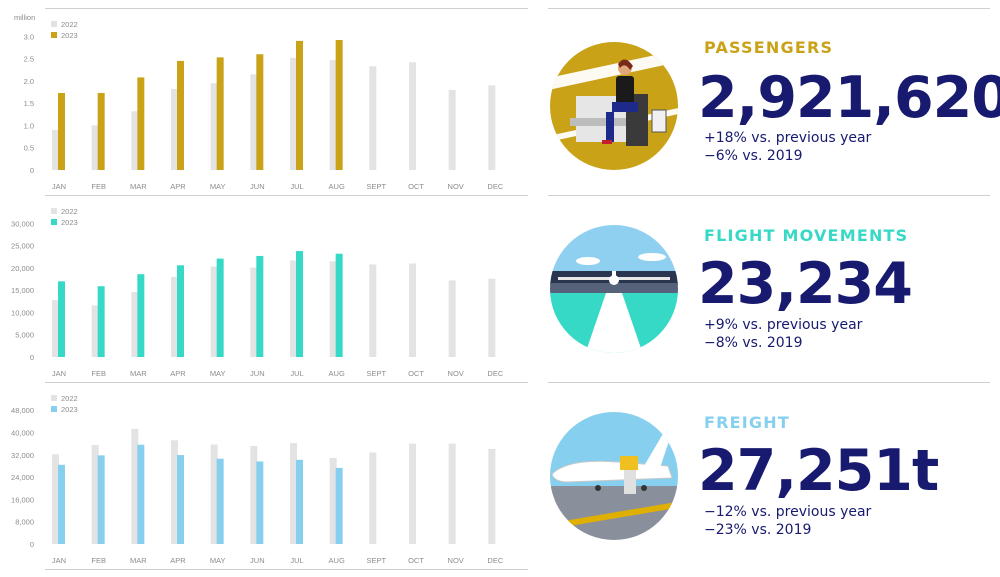  Describe the element at coordinates (769, 8) in the screenshot. I see `rule-top-right` at that location.